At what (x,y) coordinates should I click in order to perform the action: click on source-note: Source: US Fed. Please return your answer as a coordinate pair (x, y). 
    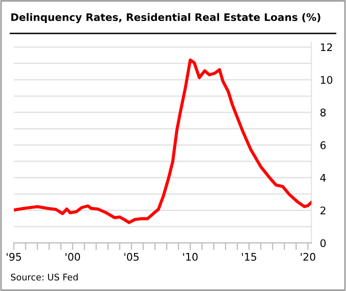
    Looking at the image, I should click on (44, 277).